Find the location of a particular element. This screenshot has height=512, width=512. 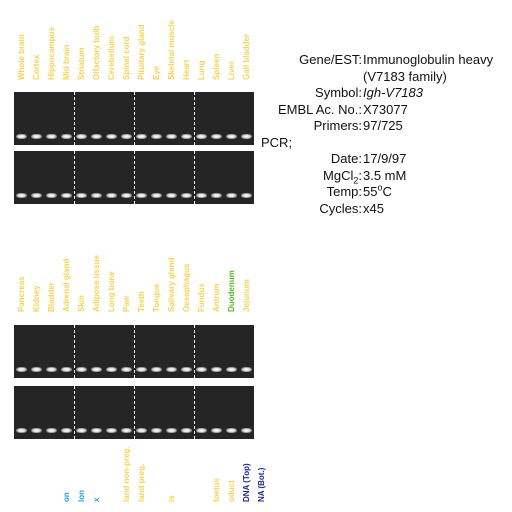

embl-key: EMBL Ac. No.: is located at coordinates (319, 109).